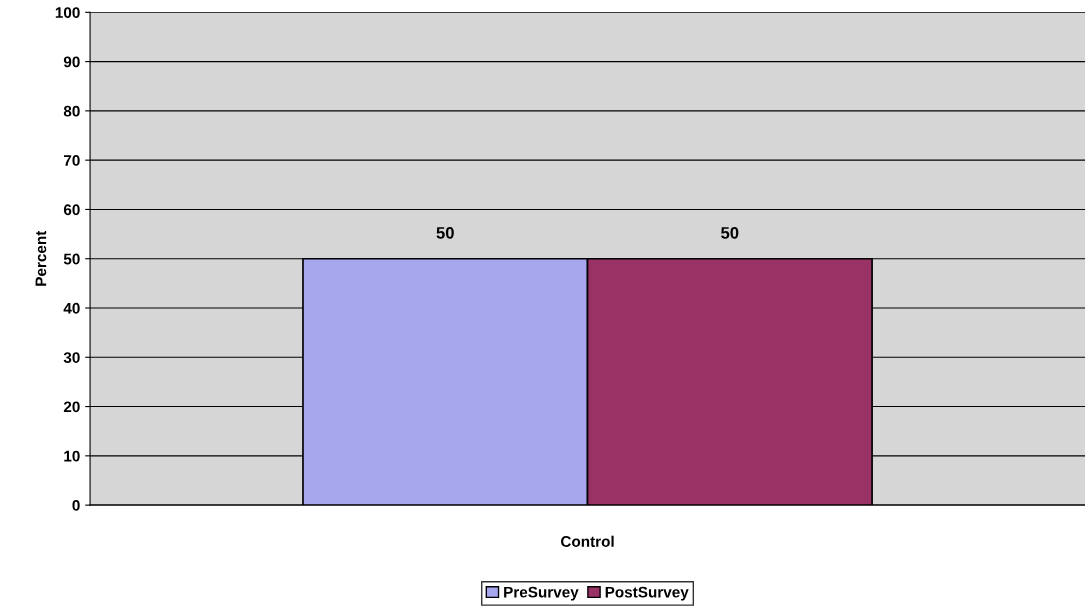  Describe the element at coordinates (541, 593) in the screenshot. I see `legend-label: PreSurvey` at that location.